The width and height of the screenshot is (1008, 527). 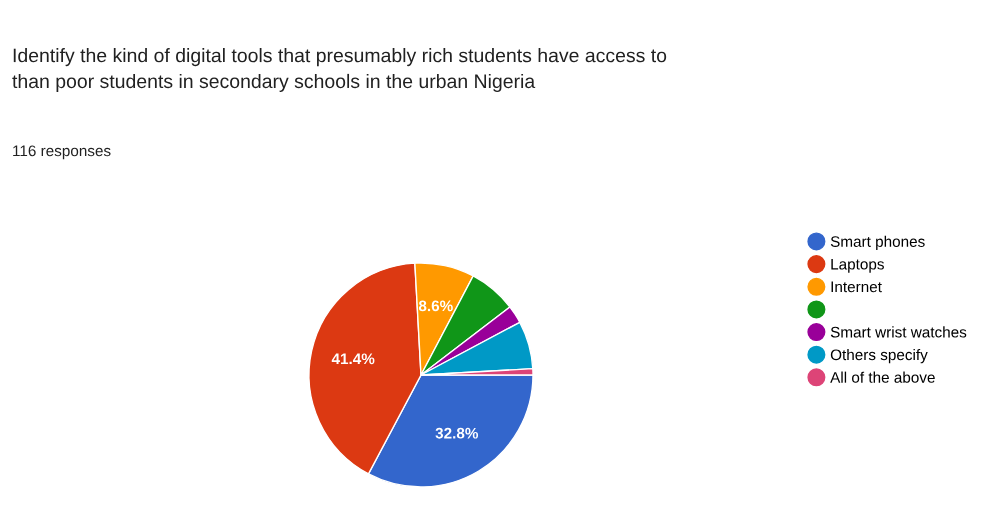 I want to click on legend-label: All of the above, so click(x=882, y=377).